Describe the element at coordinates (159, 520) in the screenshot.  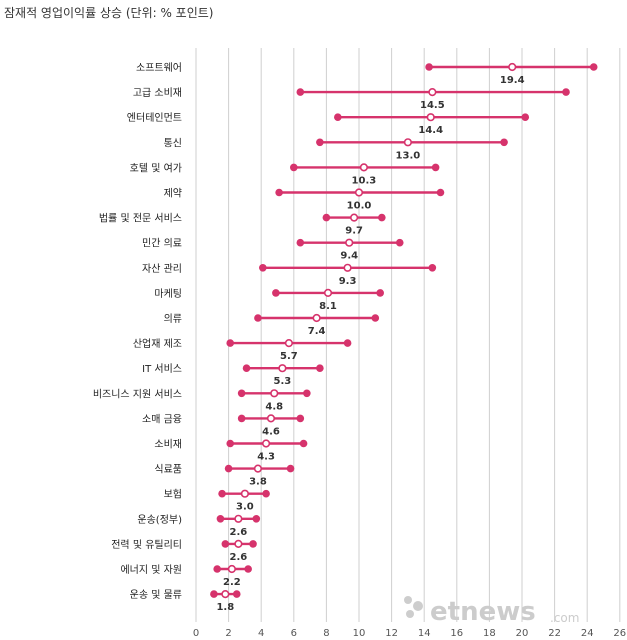
I see `category-label: 운송(정부)` at that location.